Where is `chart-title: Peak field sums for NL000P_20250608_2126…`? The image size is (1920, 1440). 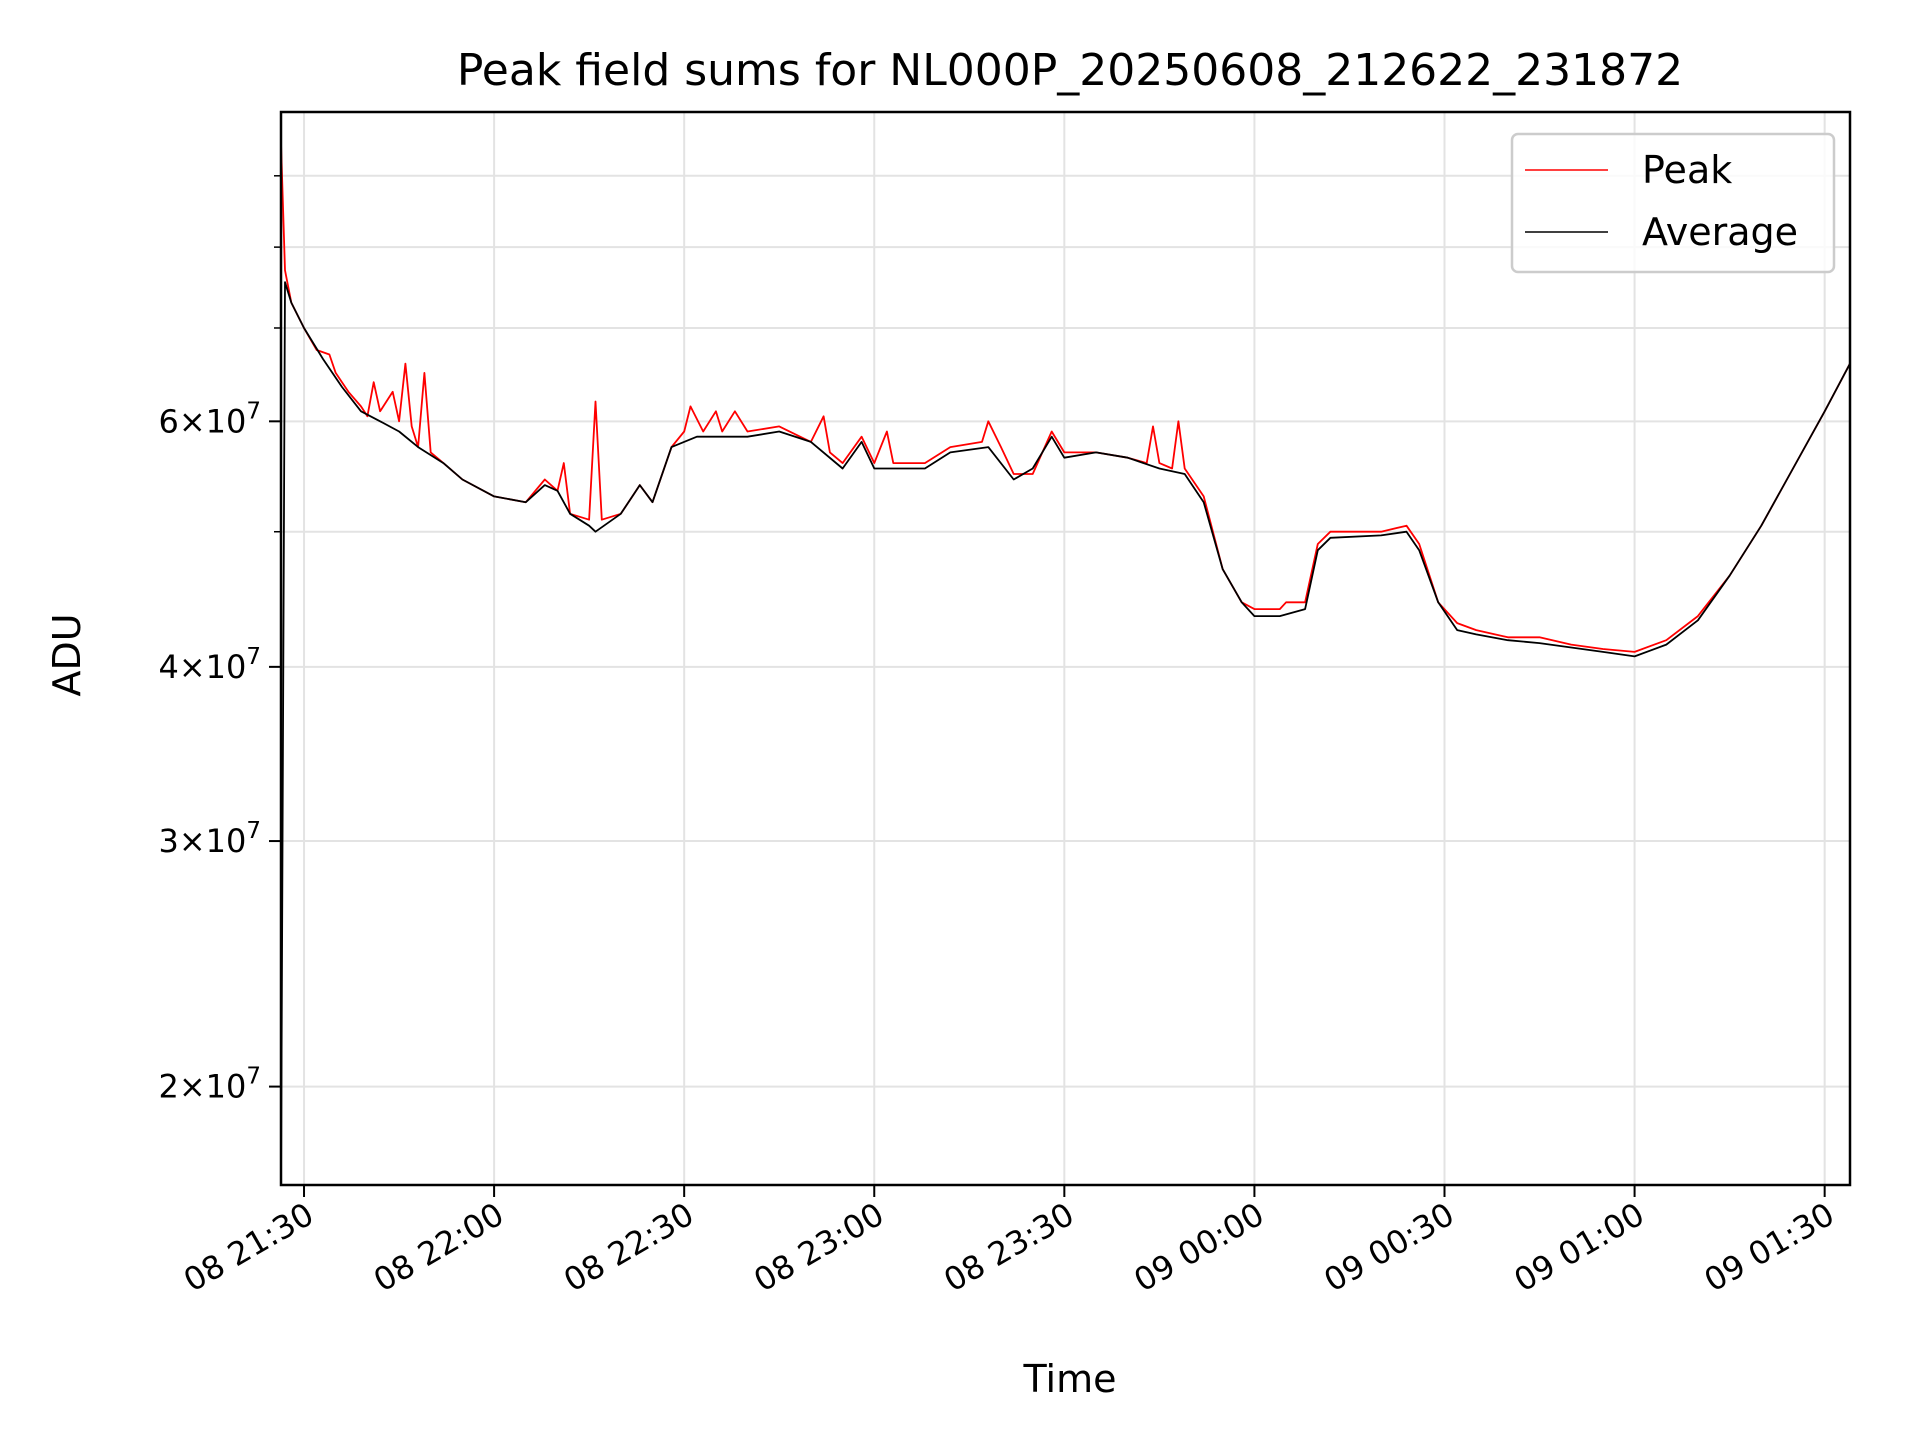
chart-title: Peak field sums for NL000P_20250608_2126… is located at coordinates (1070, 70).